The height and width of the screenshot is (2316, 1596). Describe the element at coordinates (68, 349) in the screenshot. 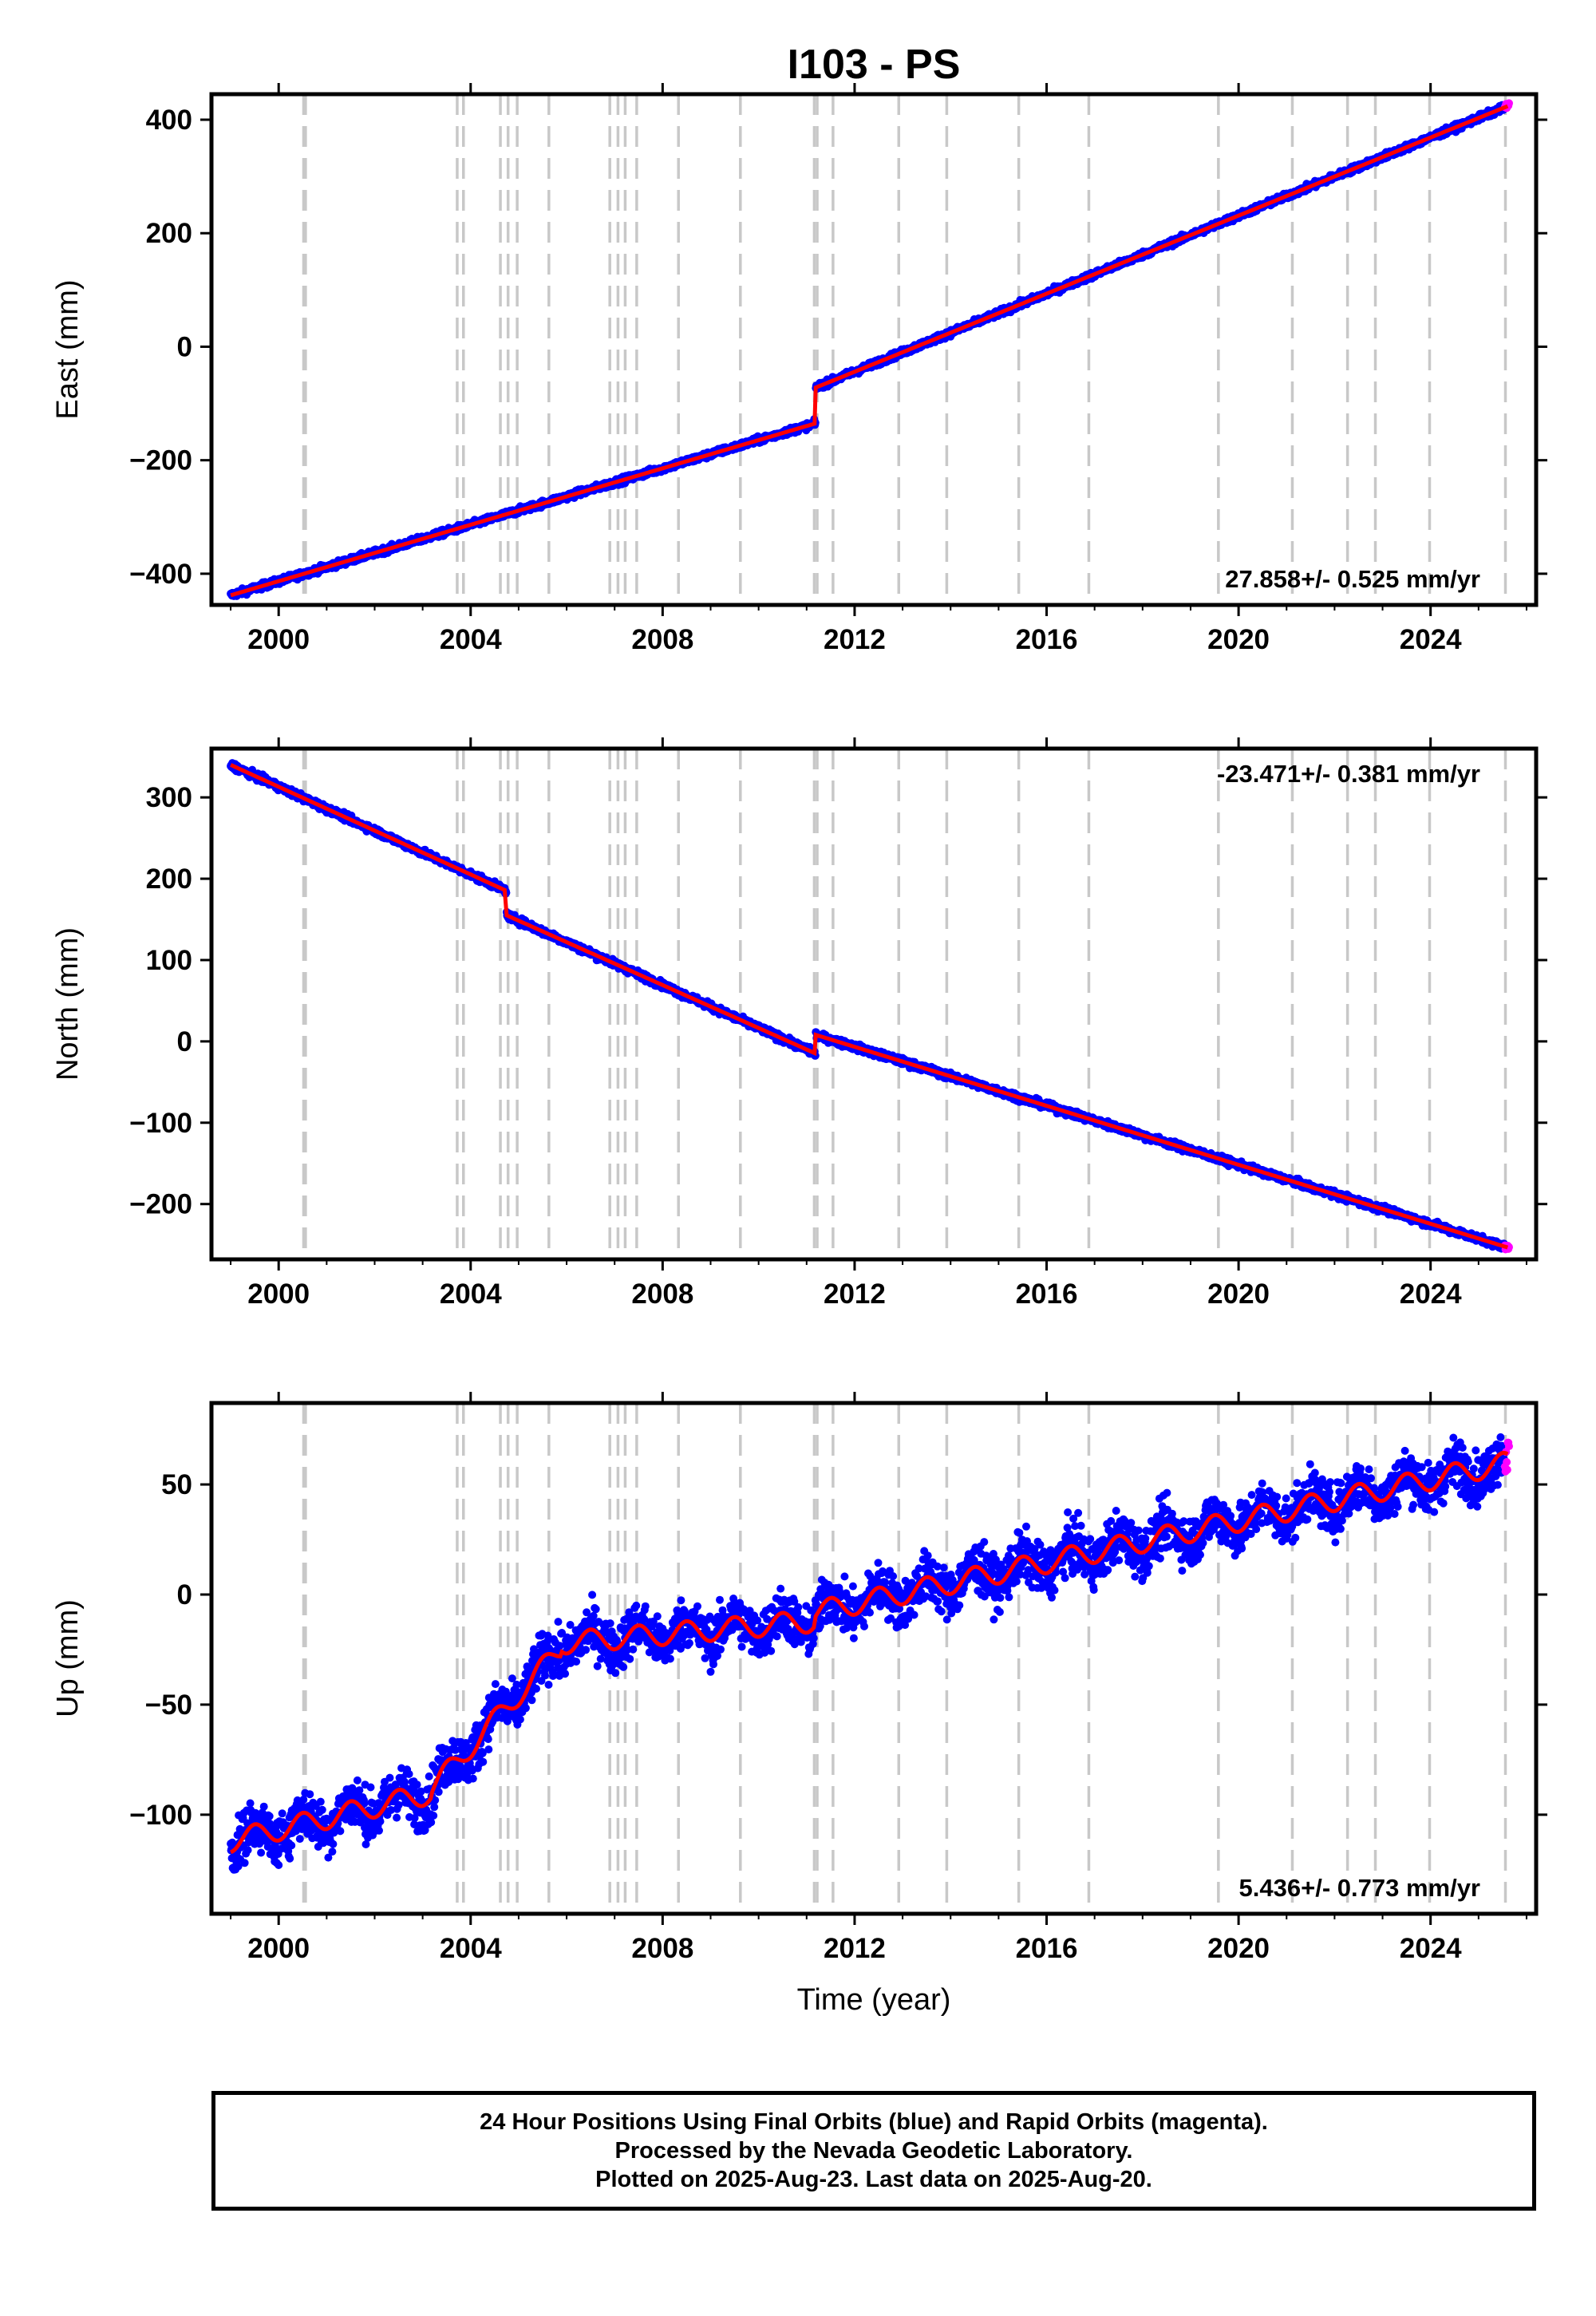

I see `y-axis-label: East (mm)` at that location.